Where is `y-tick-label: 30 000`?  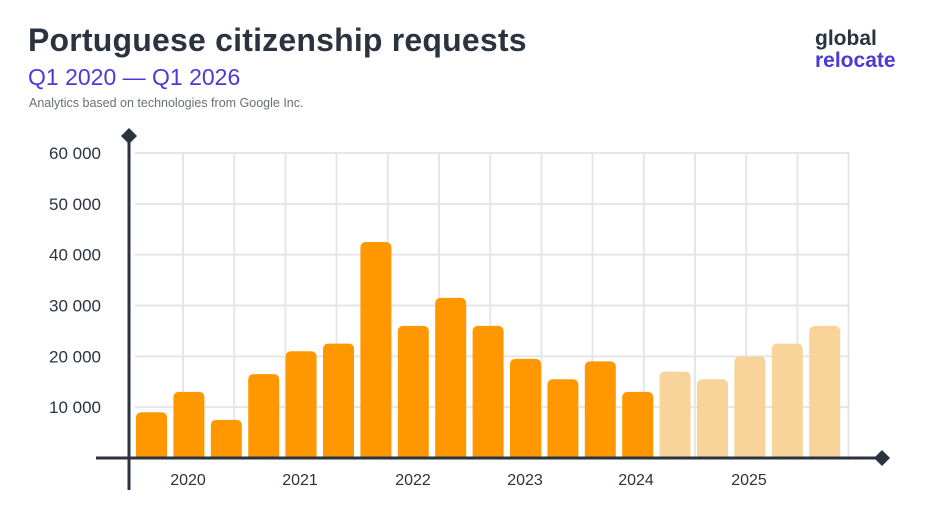 y-tick-label: 30 000 is located at coordinates (75, 306).